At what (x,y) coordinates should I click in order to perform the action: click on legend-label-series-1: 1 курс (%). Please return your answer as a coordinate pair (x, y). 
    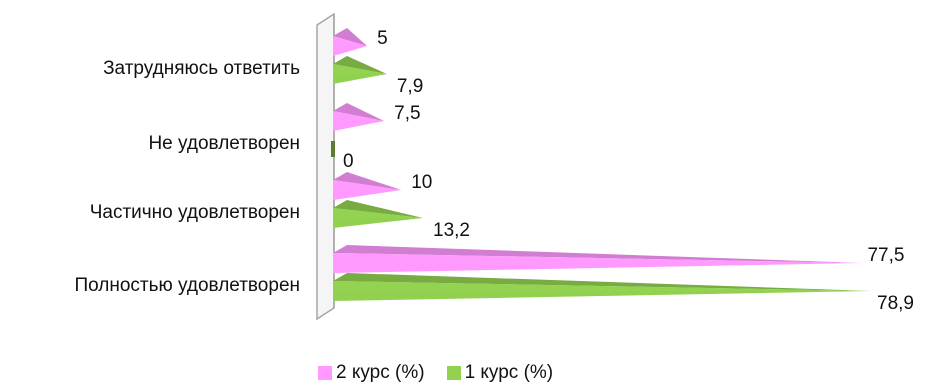
    Looking at the image, I should click on (509, 372).